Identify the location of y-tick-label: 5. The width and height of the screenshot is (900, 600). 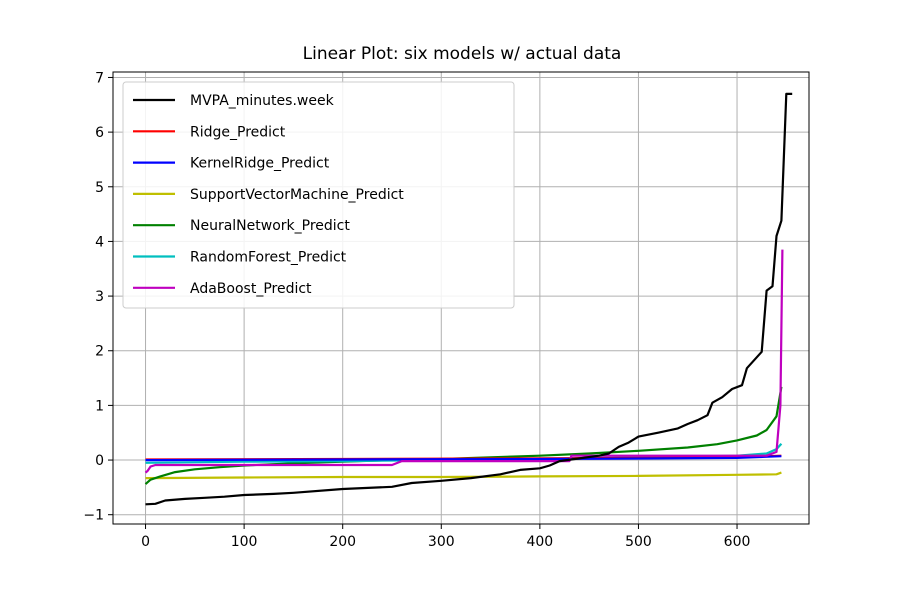
(99, 188).